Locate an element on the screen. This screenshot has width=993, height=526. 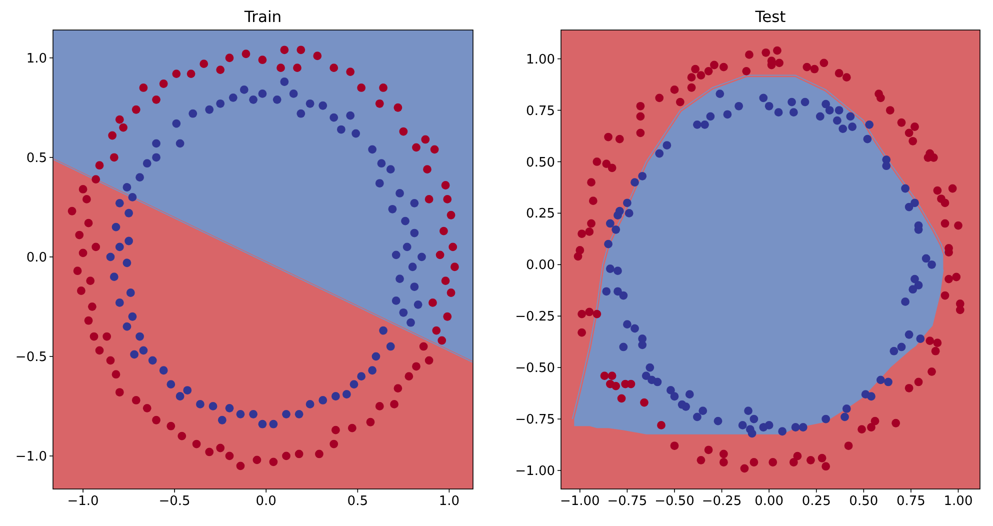
x-tick-label: −0.50 is located at coordinates (674, 501).